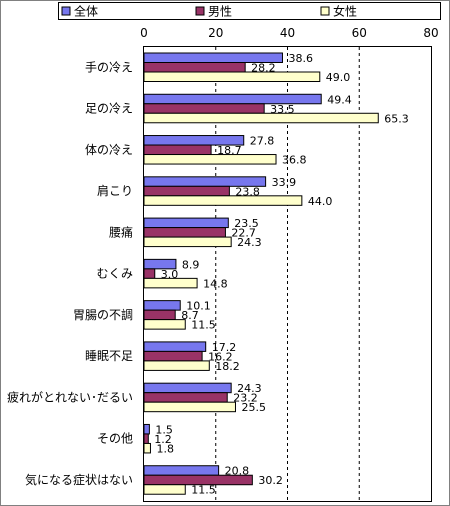 The height and width of the screenshot is (506, 450). Describe the element at coordinates (359, 33) in the screenshot. I see `x-tick-label-60: 60` at that location.